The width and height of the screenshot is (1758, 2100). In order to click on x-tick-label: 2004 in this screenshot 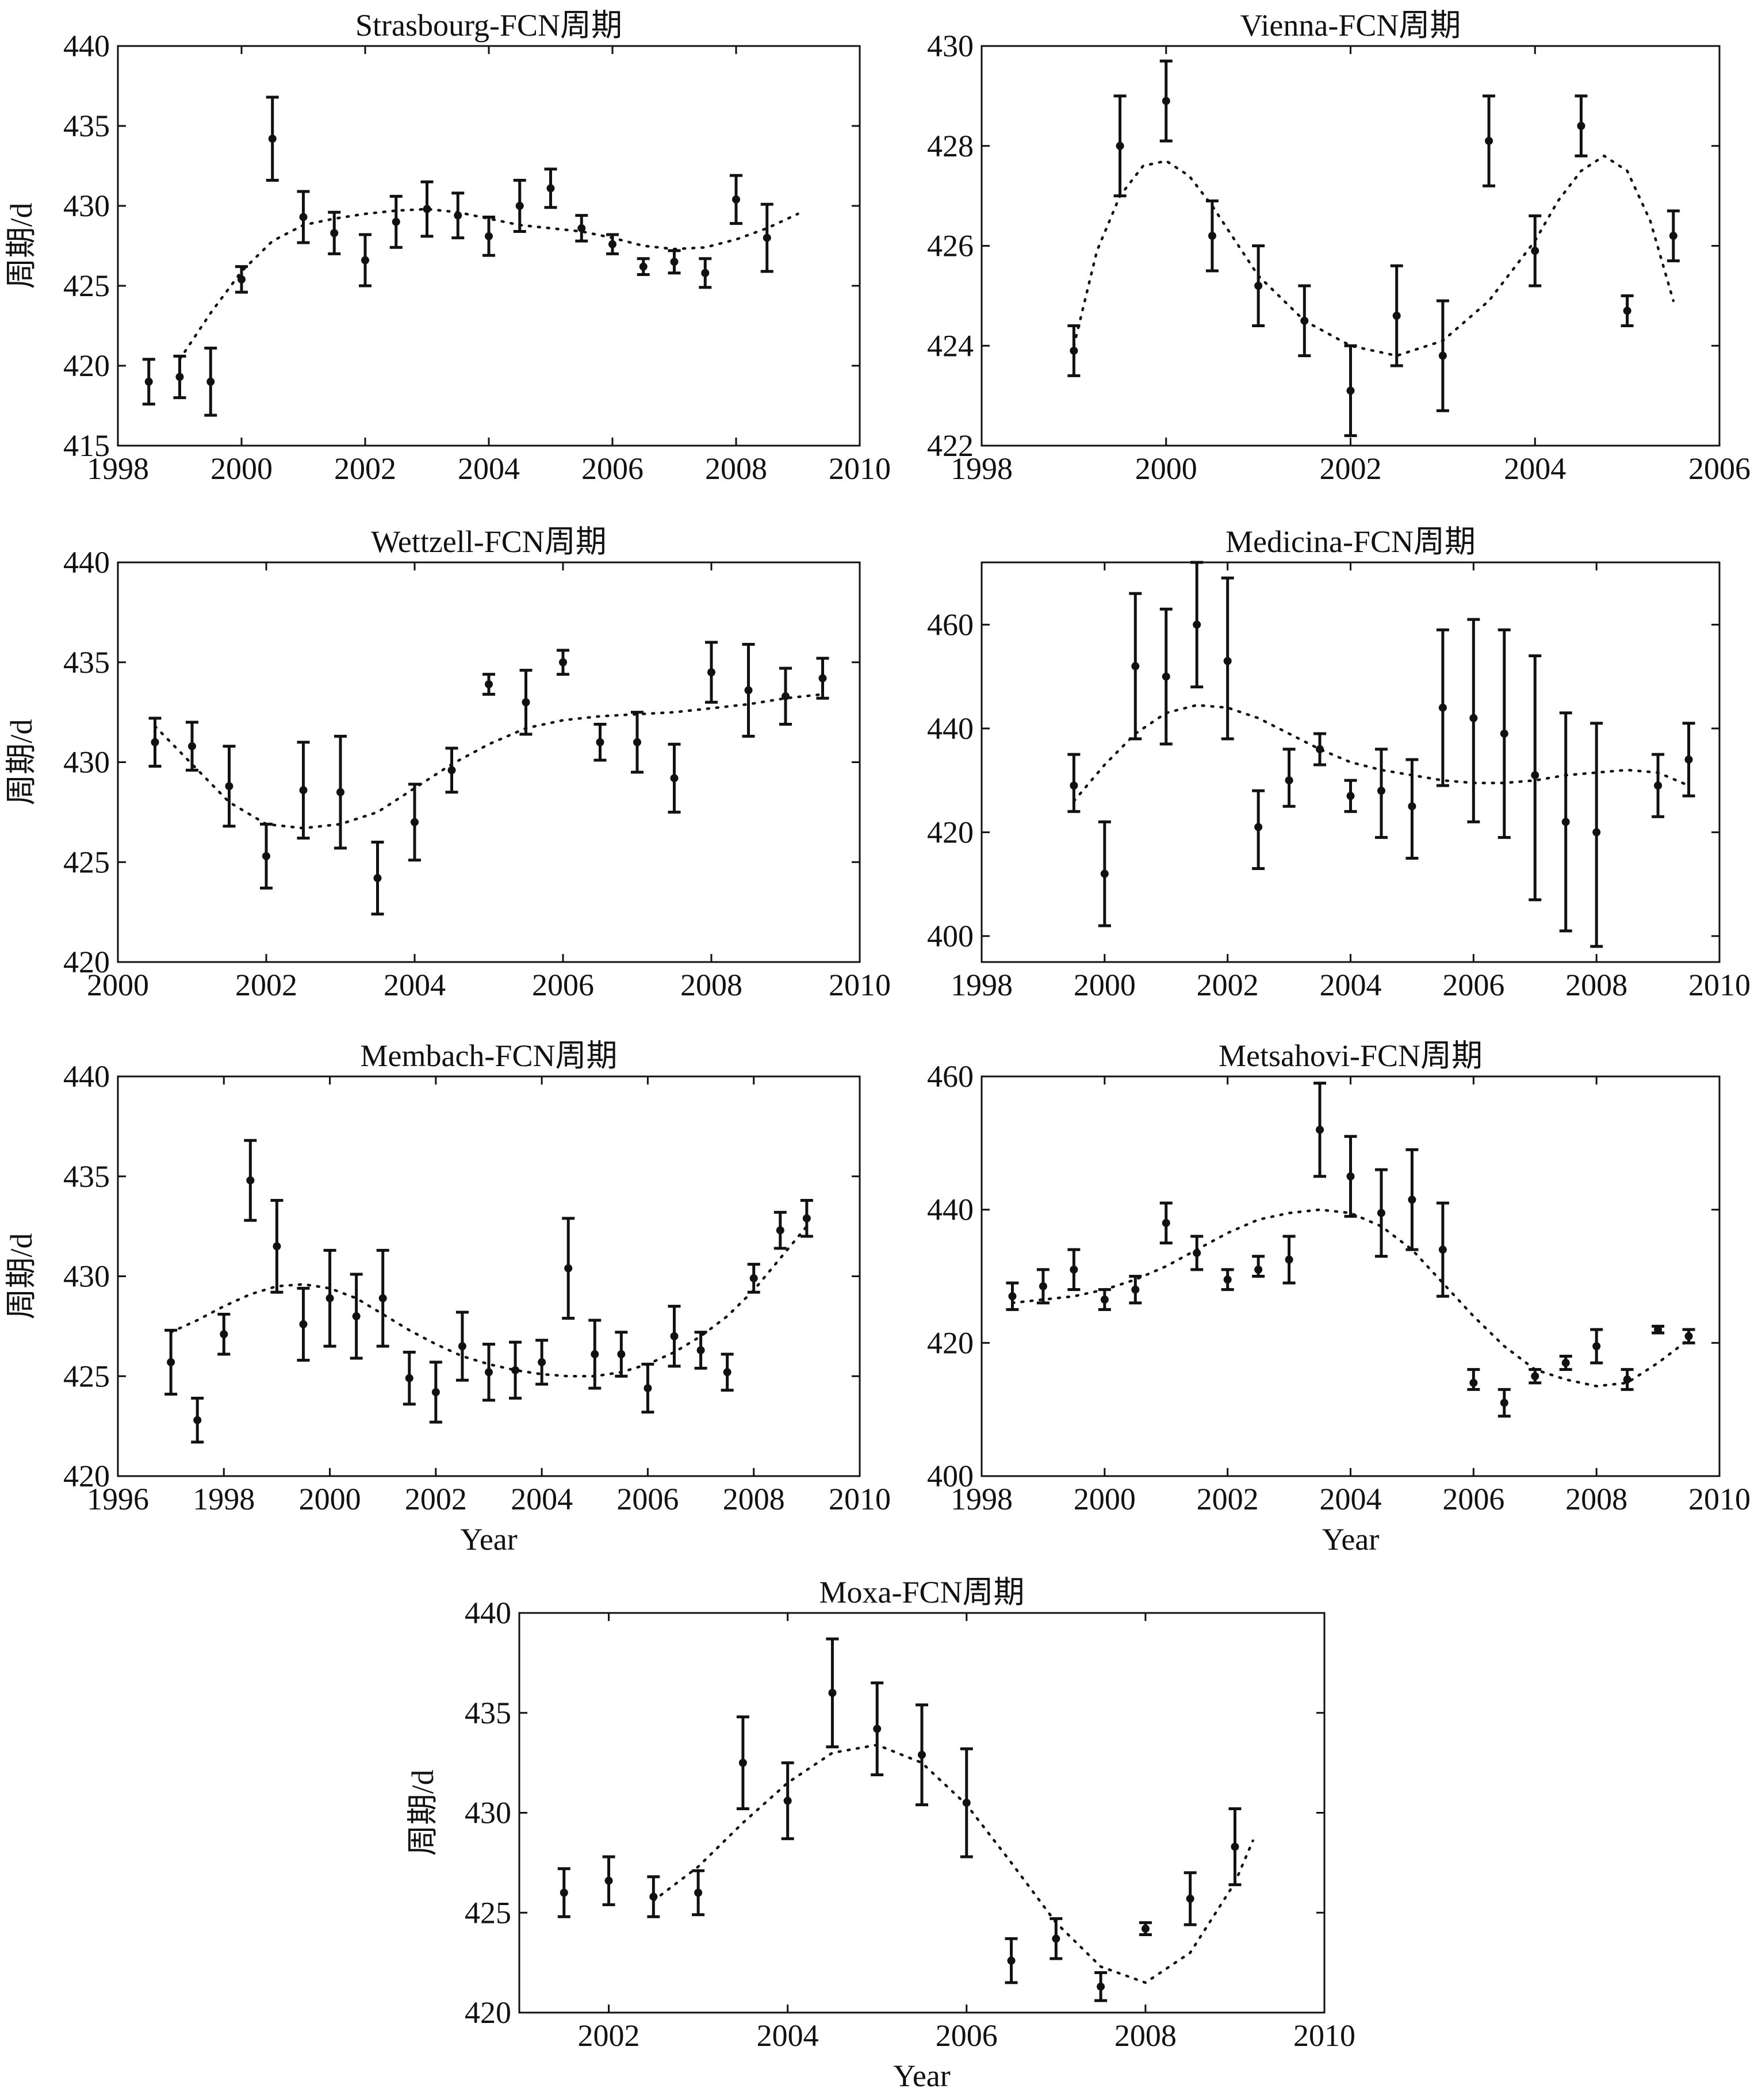, I will do `click(1535, 468)`.